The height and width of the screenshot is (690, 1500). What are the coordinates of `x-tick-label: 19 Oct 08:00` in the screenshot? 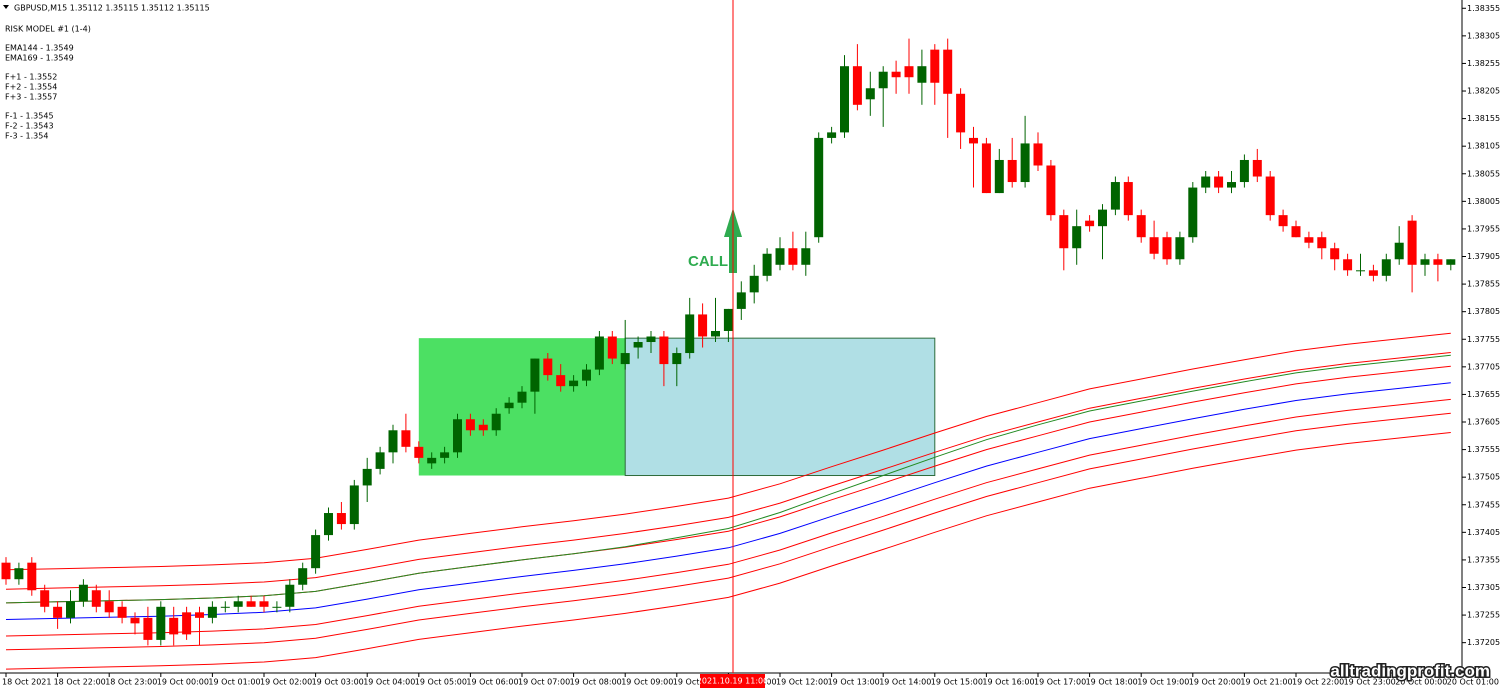 It's located at (596, 682).